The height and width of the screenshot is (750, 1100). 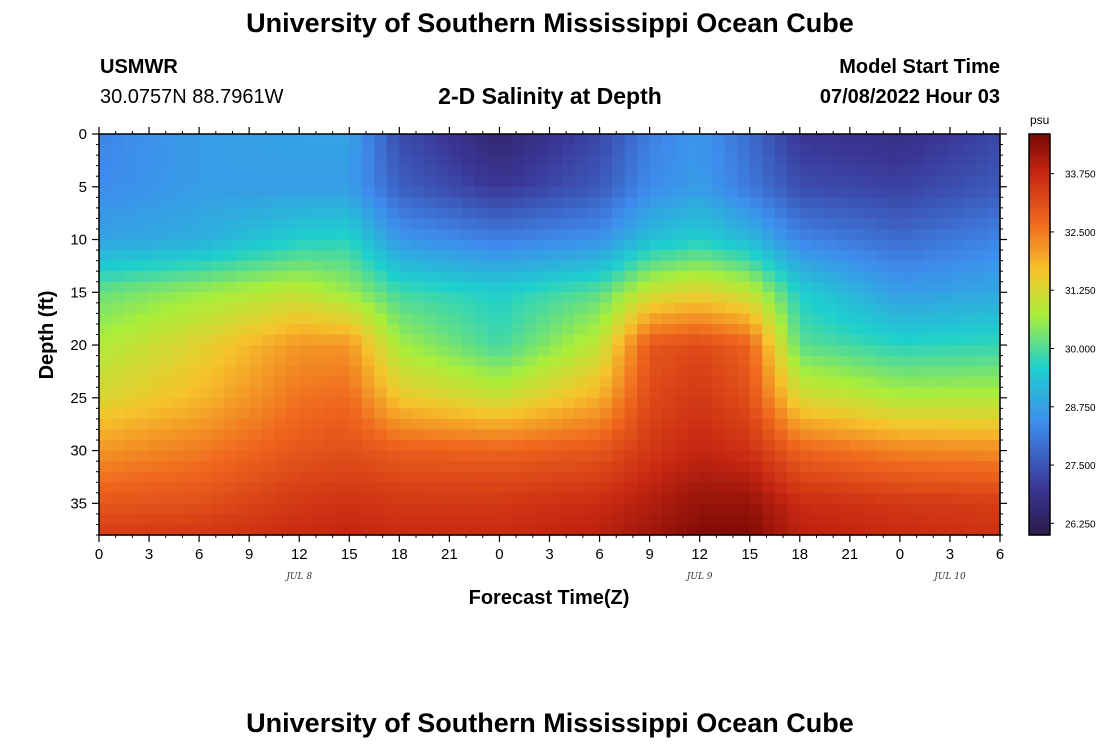 What do you see at coordinates (249, 554) in the screenshot?
I see `x-tick-label: 9` at bounding box center [249, 554].